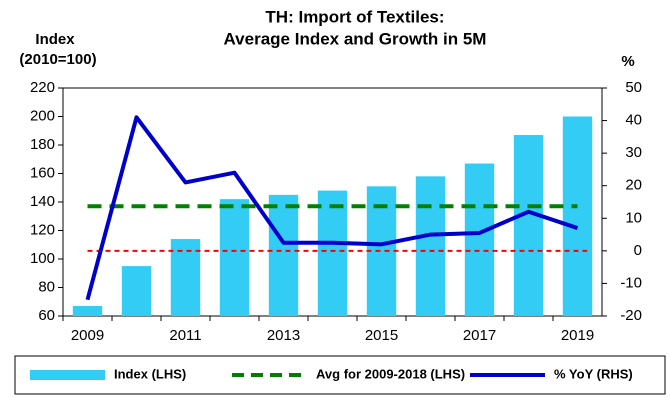 The image size is (670, 401). I want to click on x-tick-label: 2017, so click(479, 335).